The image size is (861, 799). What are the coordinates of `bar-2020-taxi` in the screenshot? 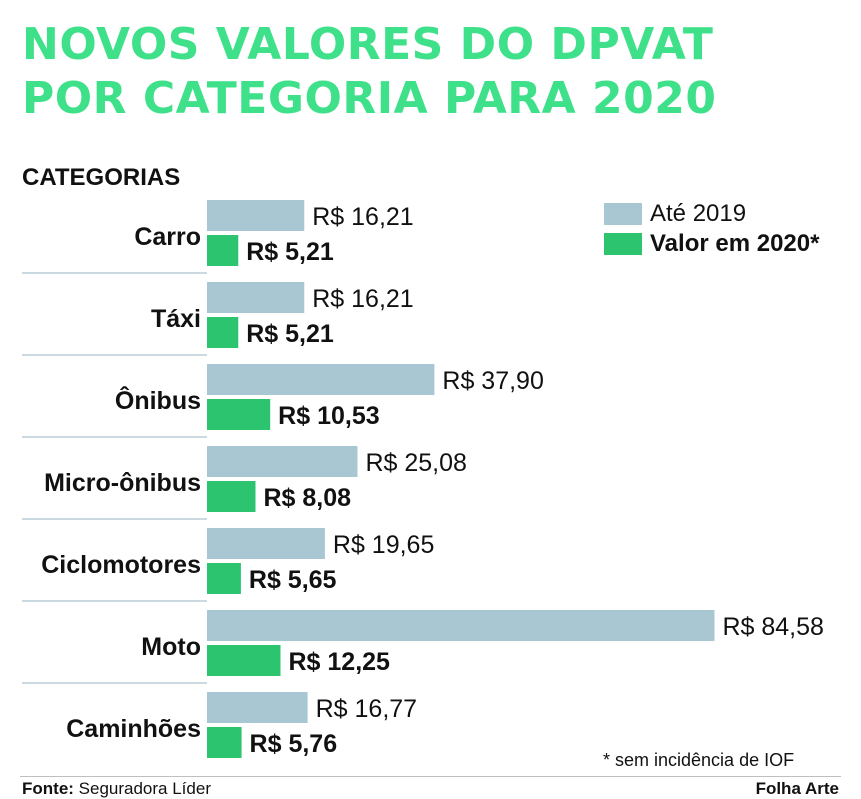 It's located at (223, 332).